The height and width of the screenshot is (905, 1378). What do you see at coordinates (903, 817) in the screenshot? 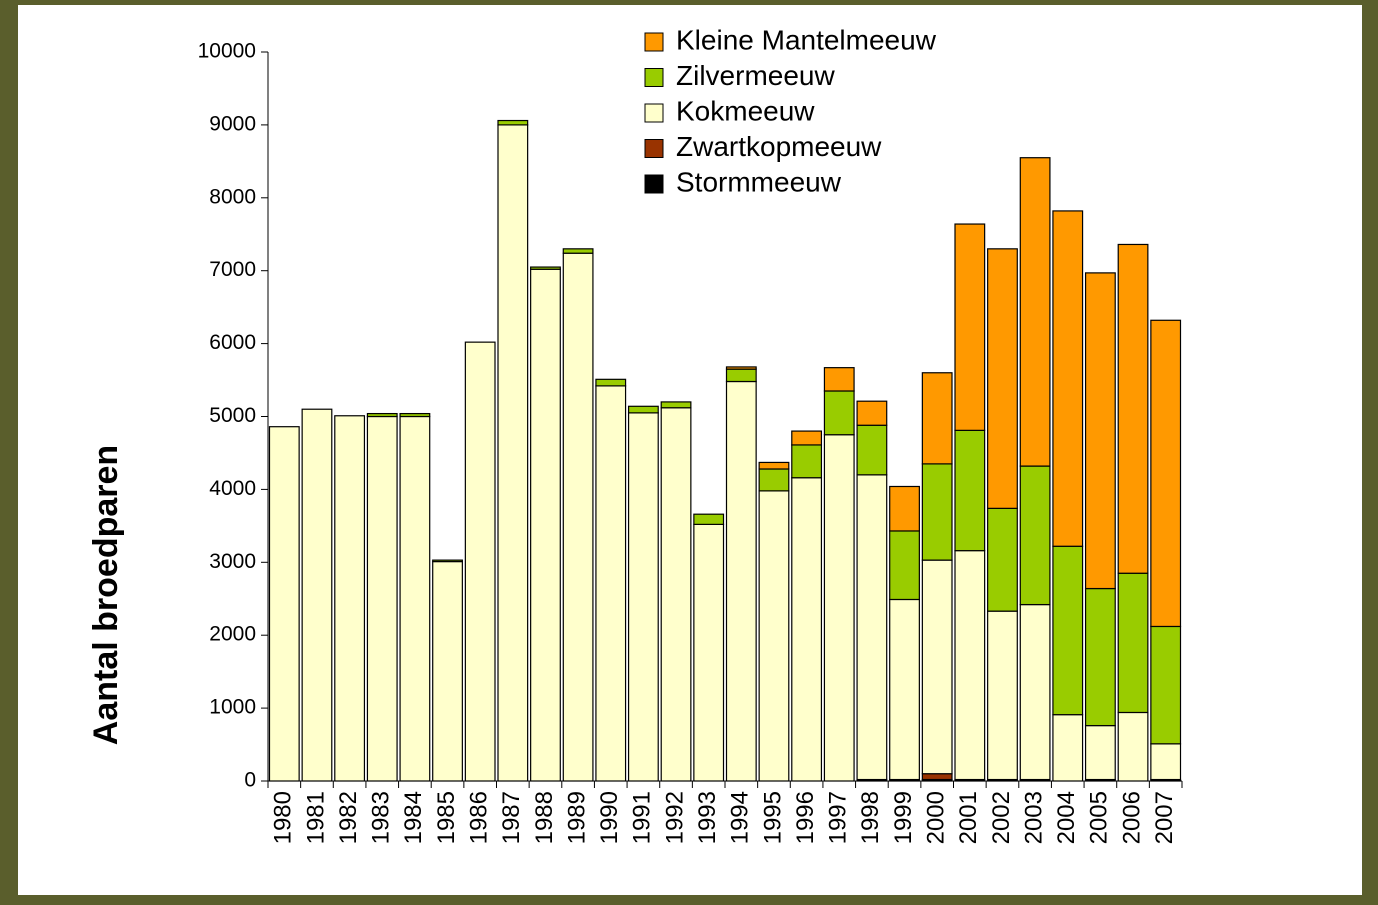
I see `x-tick-label: 1999` at bounding box center [903, 817].